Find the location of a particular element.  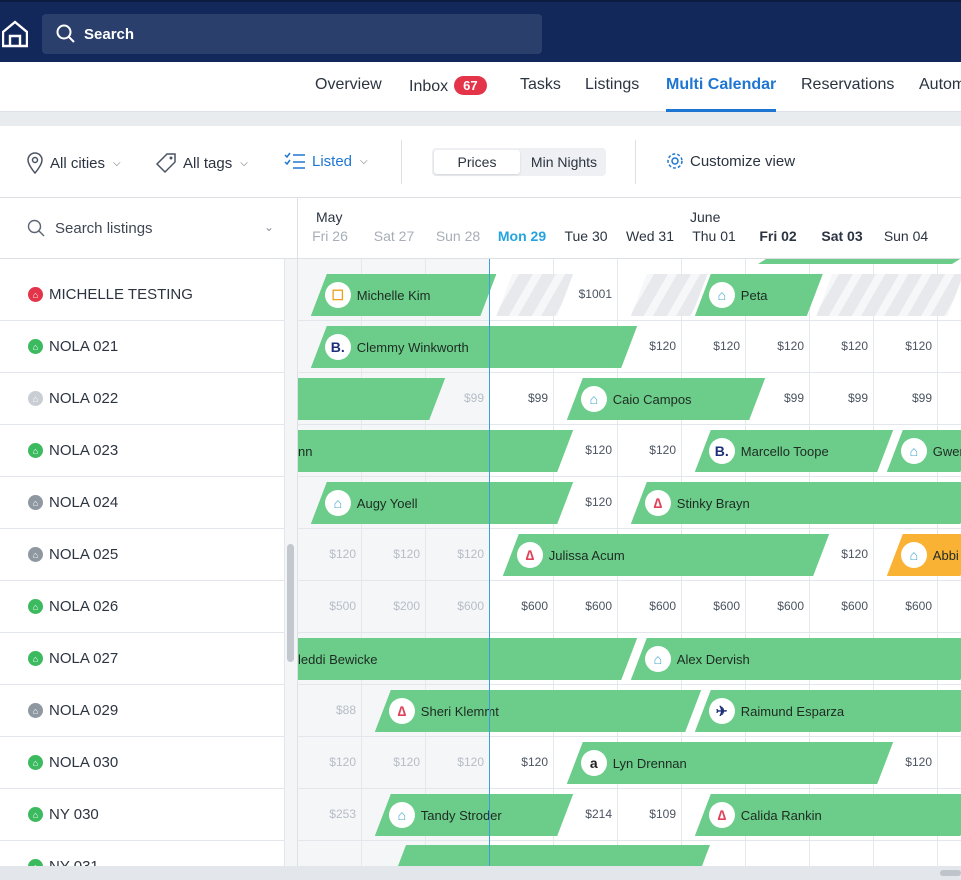

tag-filter: All tags ⌵ is located at coordinates (201, 163).